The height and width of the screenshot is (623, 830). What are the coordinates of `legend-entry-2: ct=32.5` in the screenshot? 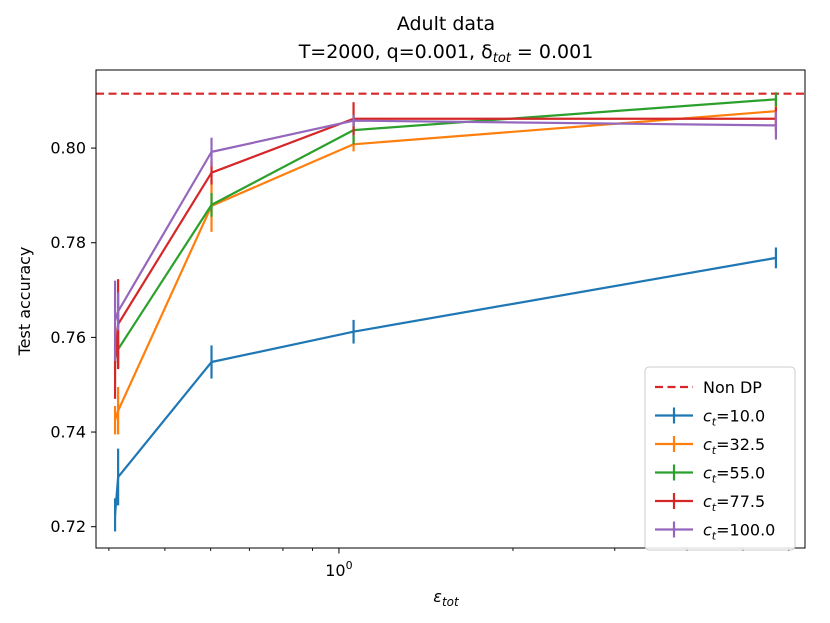 It's located at (710, 446).